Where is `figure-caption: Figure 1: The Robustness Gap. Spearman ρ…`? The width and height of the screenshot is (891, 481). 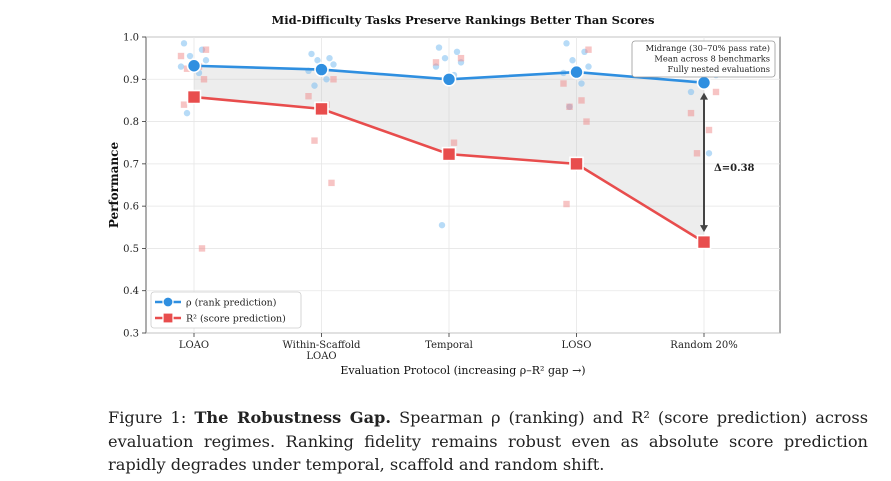
figure-caption: Figure 1: The Robustness Gap. Spearman ρ… is located at coordinates (488, 441).